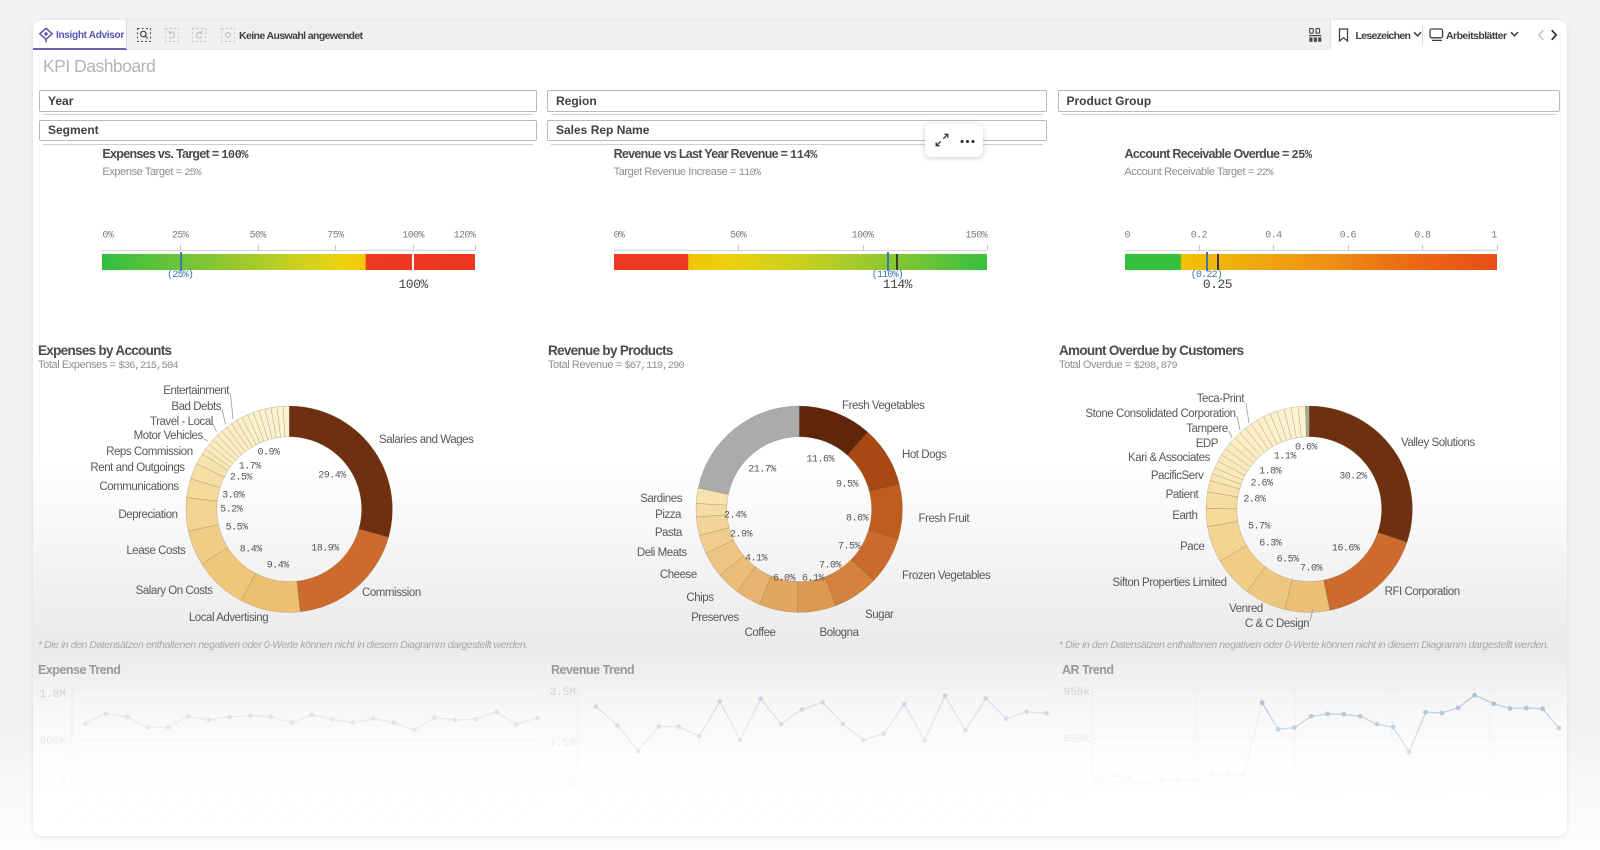 The image size is (1600, 850). Describe the element at coordinates (563, 693) in the screenshot. I see `svg-text: 3.5M` at that location.